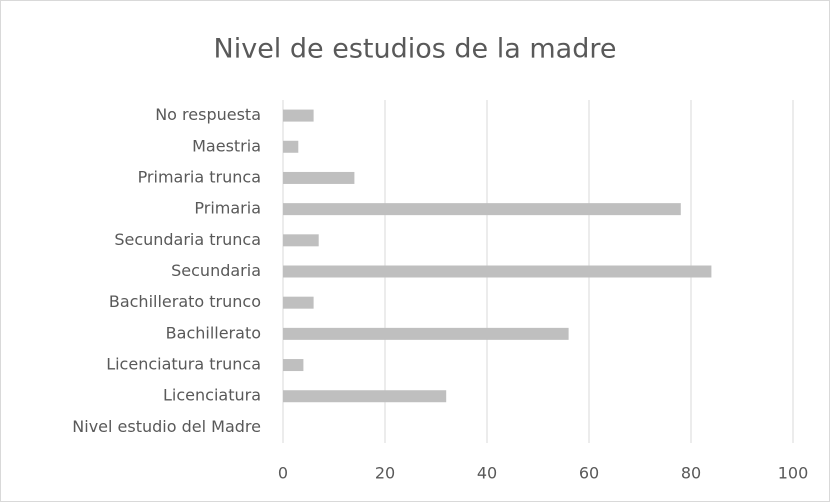 This screenshot has height=502, width=830. What do you see at coordinates (187, 239) in the screenshot?
I see `y-tick-label: Secundaria trunca` at bounding box center [187, 239].